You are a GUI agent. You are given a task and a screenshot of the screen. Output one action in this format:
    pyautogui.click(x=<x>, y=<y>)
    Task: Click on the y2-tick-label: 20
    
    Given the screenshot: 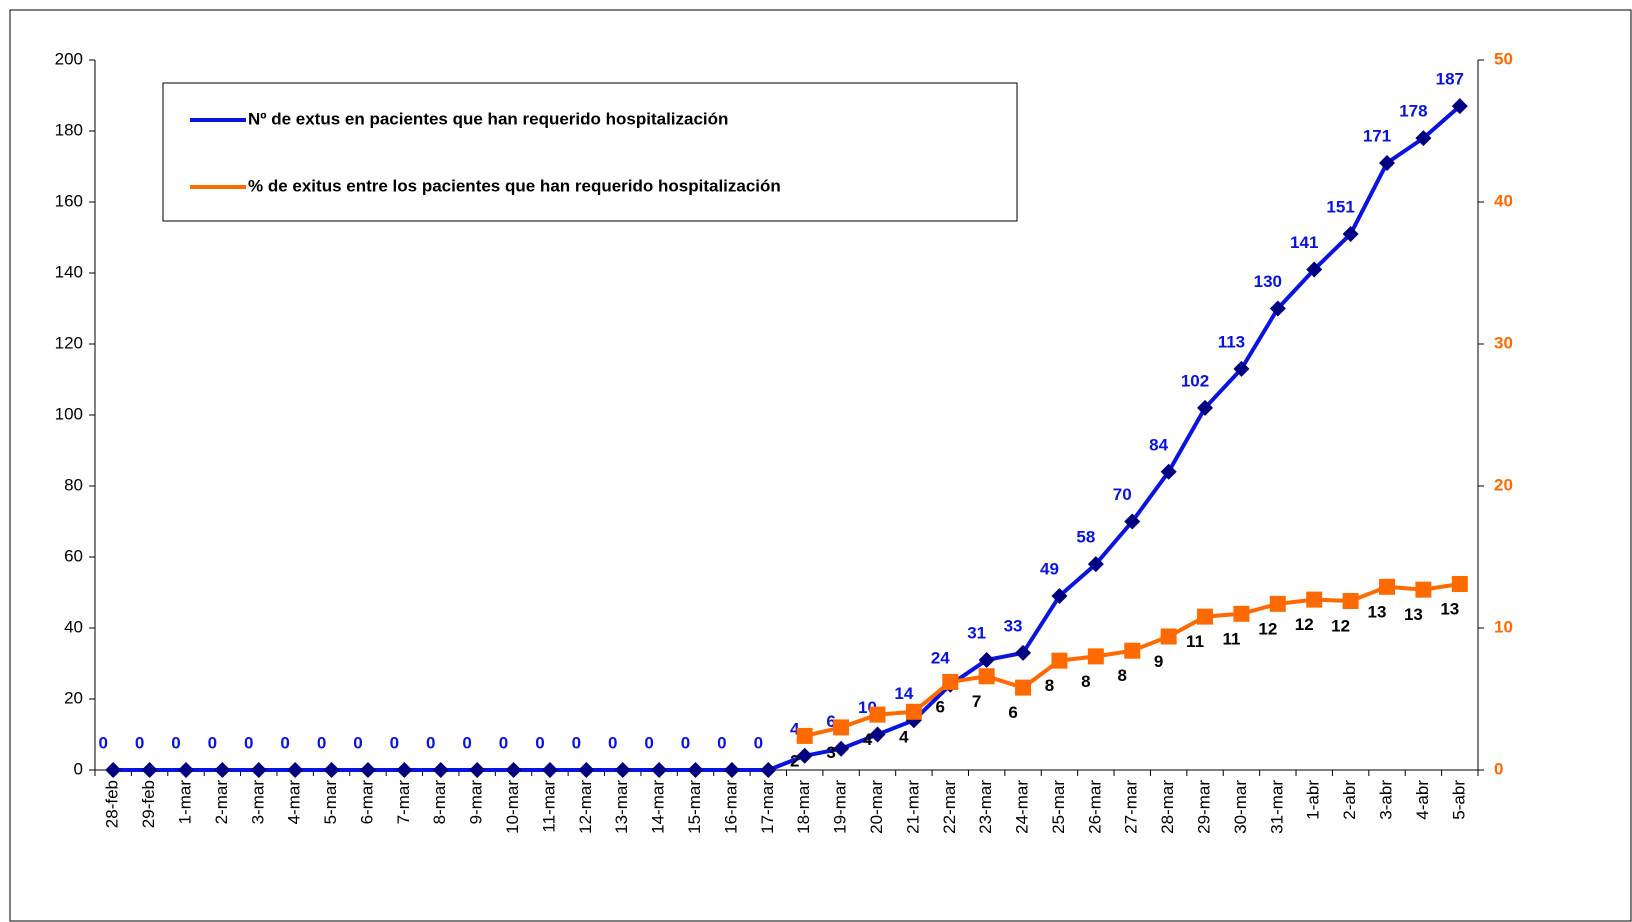 What is the action you would take?
    pyautogui.click(x=1503, y=484)
    